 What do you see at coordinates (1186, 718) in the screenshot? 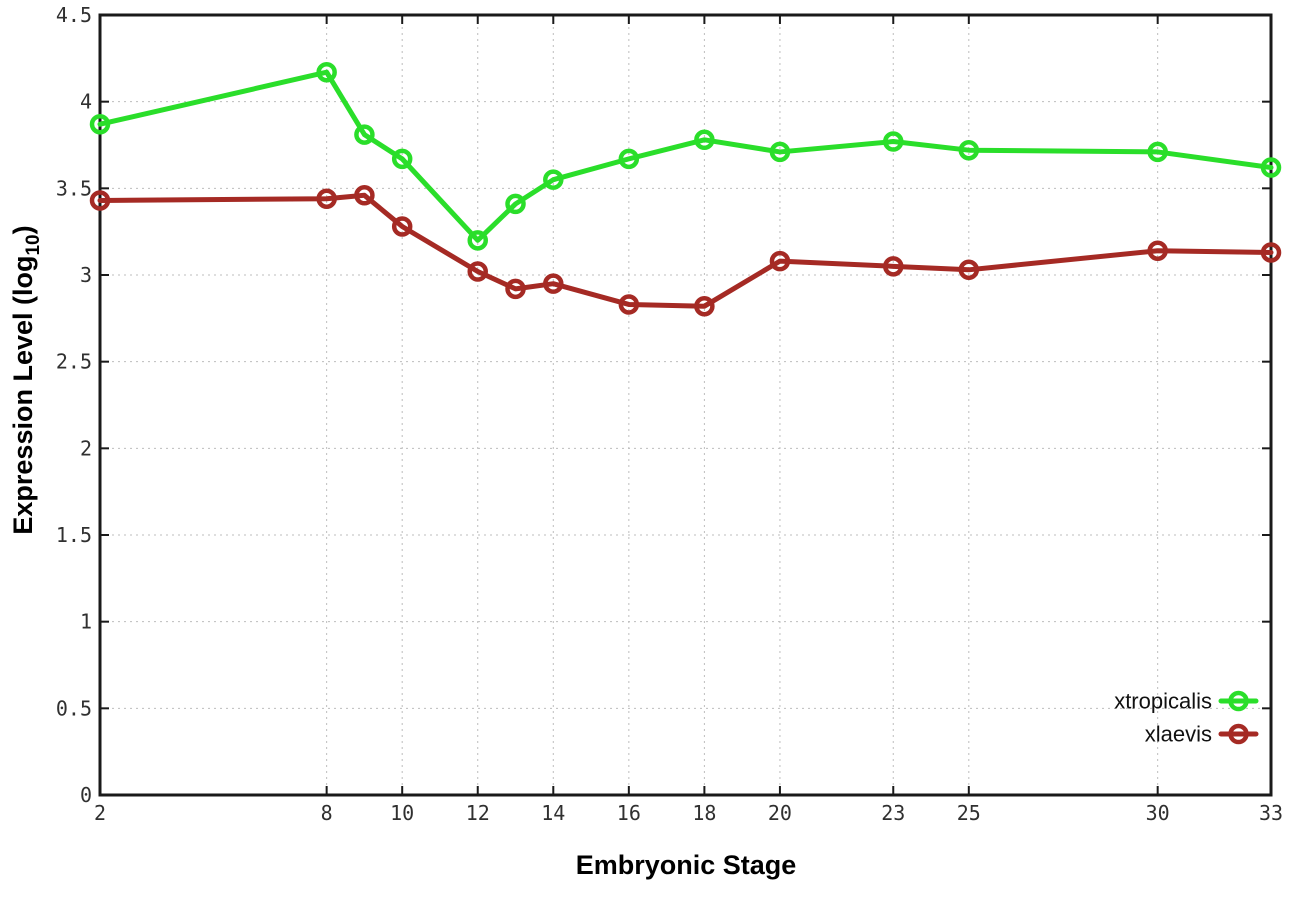
I see `legend: xtropicalis xlaevis` at bounding box center [1186, 718].